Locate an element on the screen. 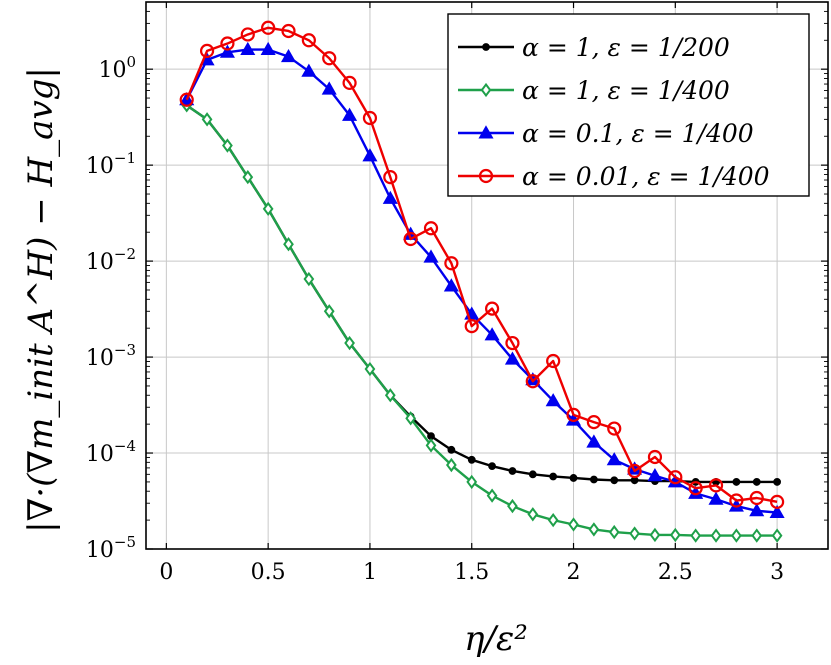 This screenshot has height=665, width=831. y-tick-label: 10⁻⁵ is located at coordinates (111, 548).